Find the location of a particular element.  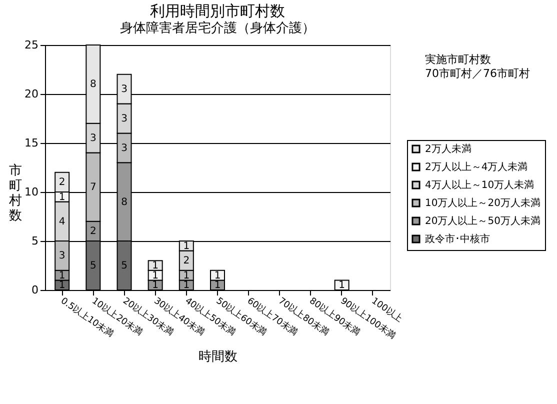

y-tick-label: 15 is located at coordinates (31, 143).